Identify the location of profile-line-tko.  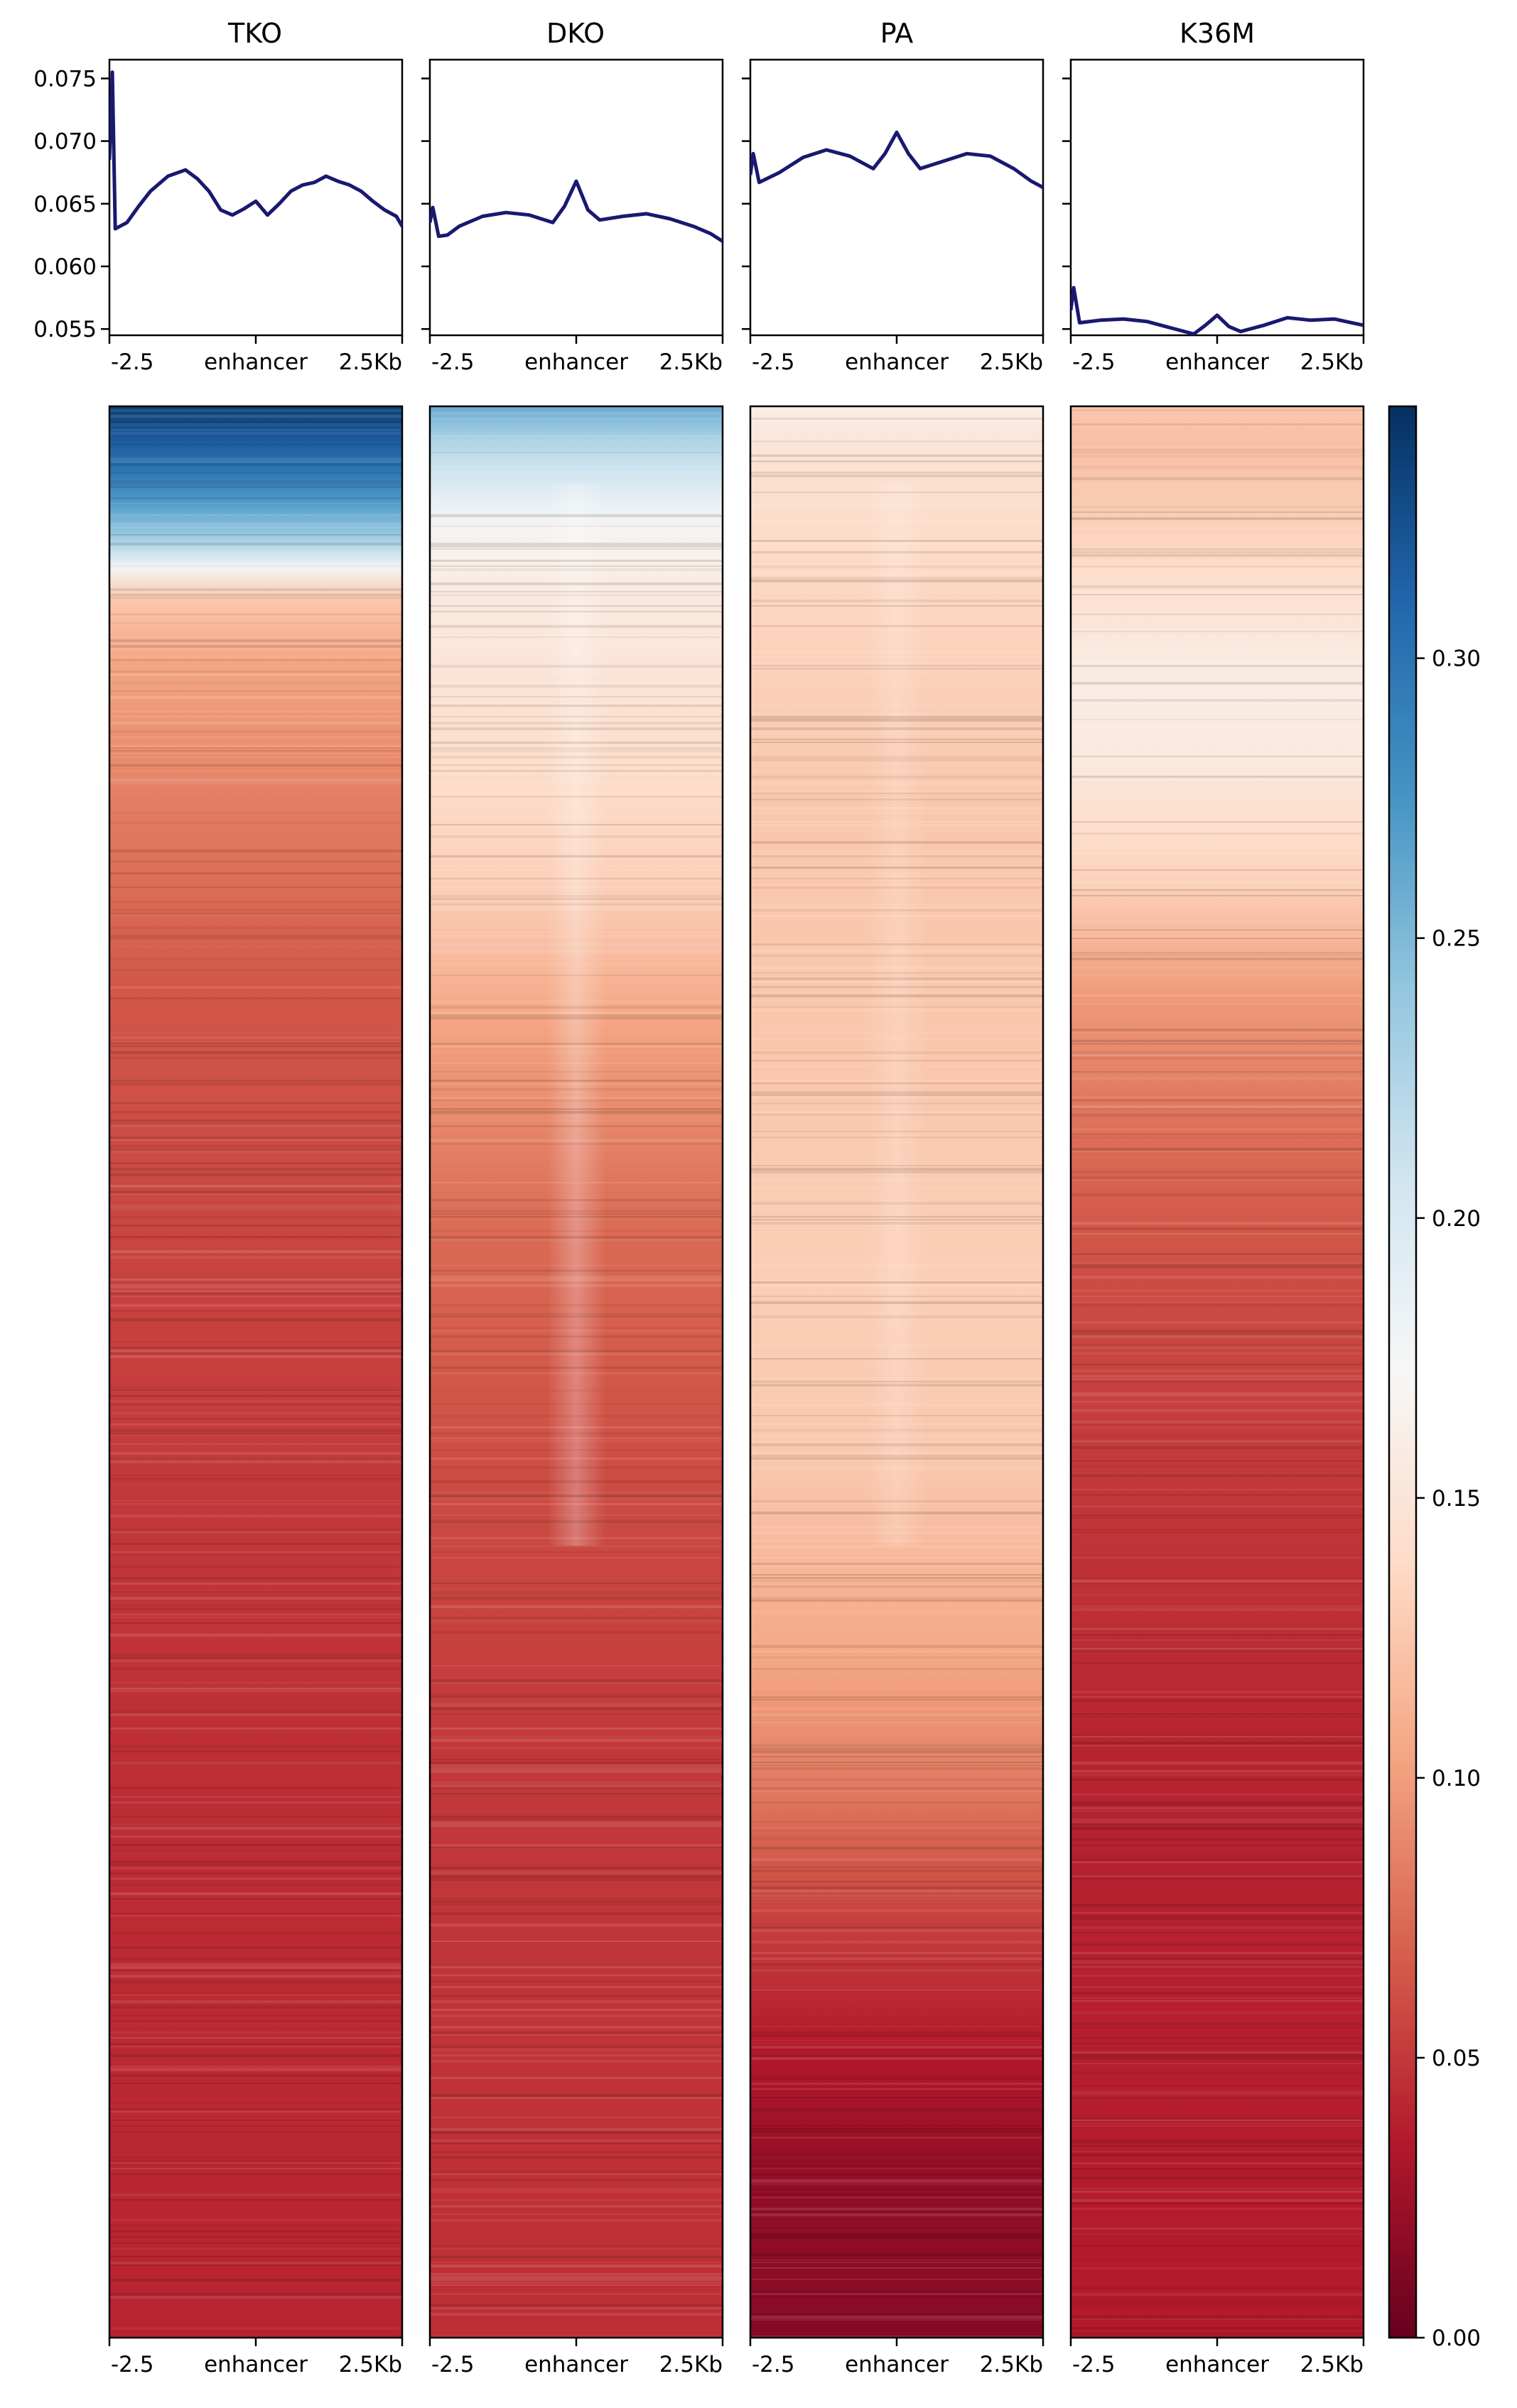
(255, 150).